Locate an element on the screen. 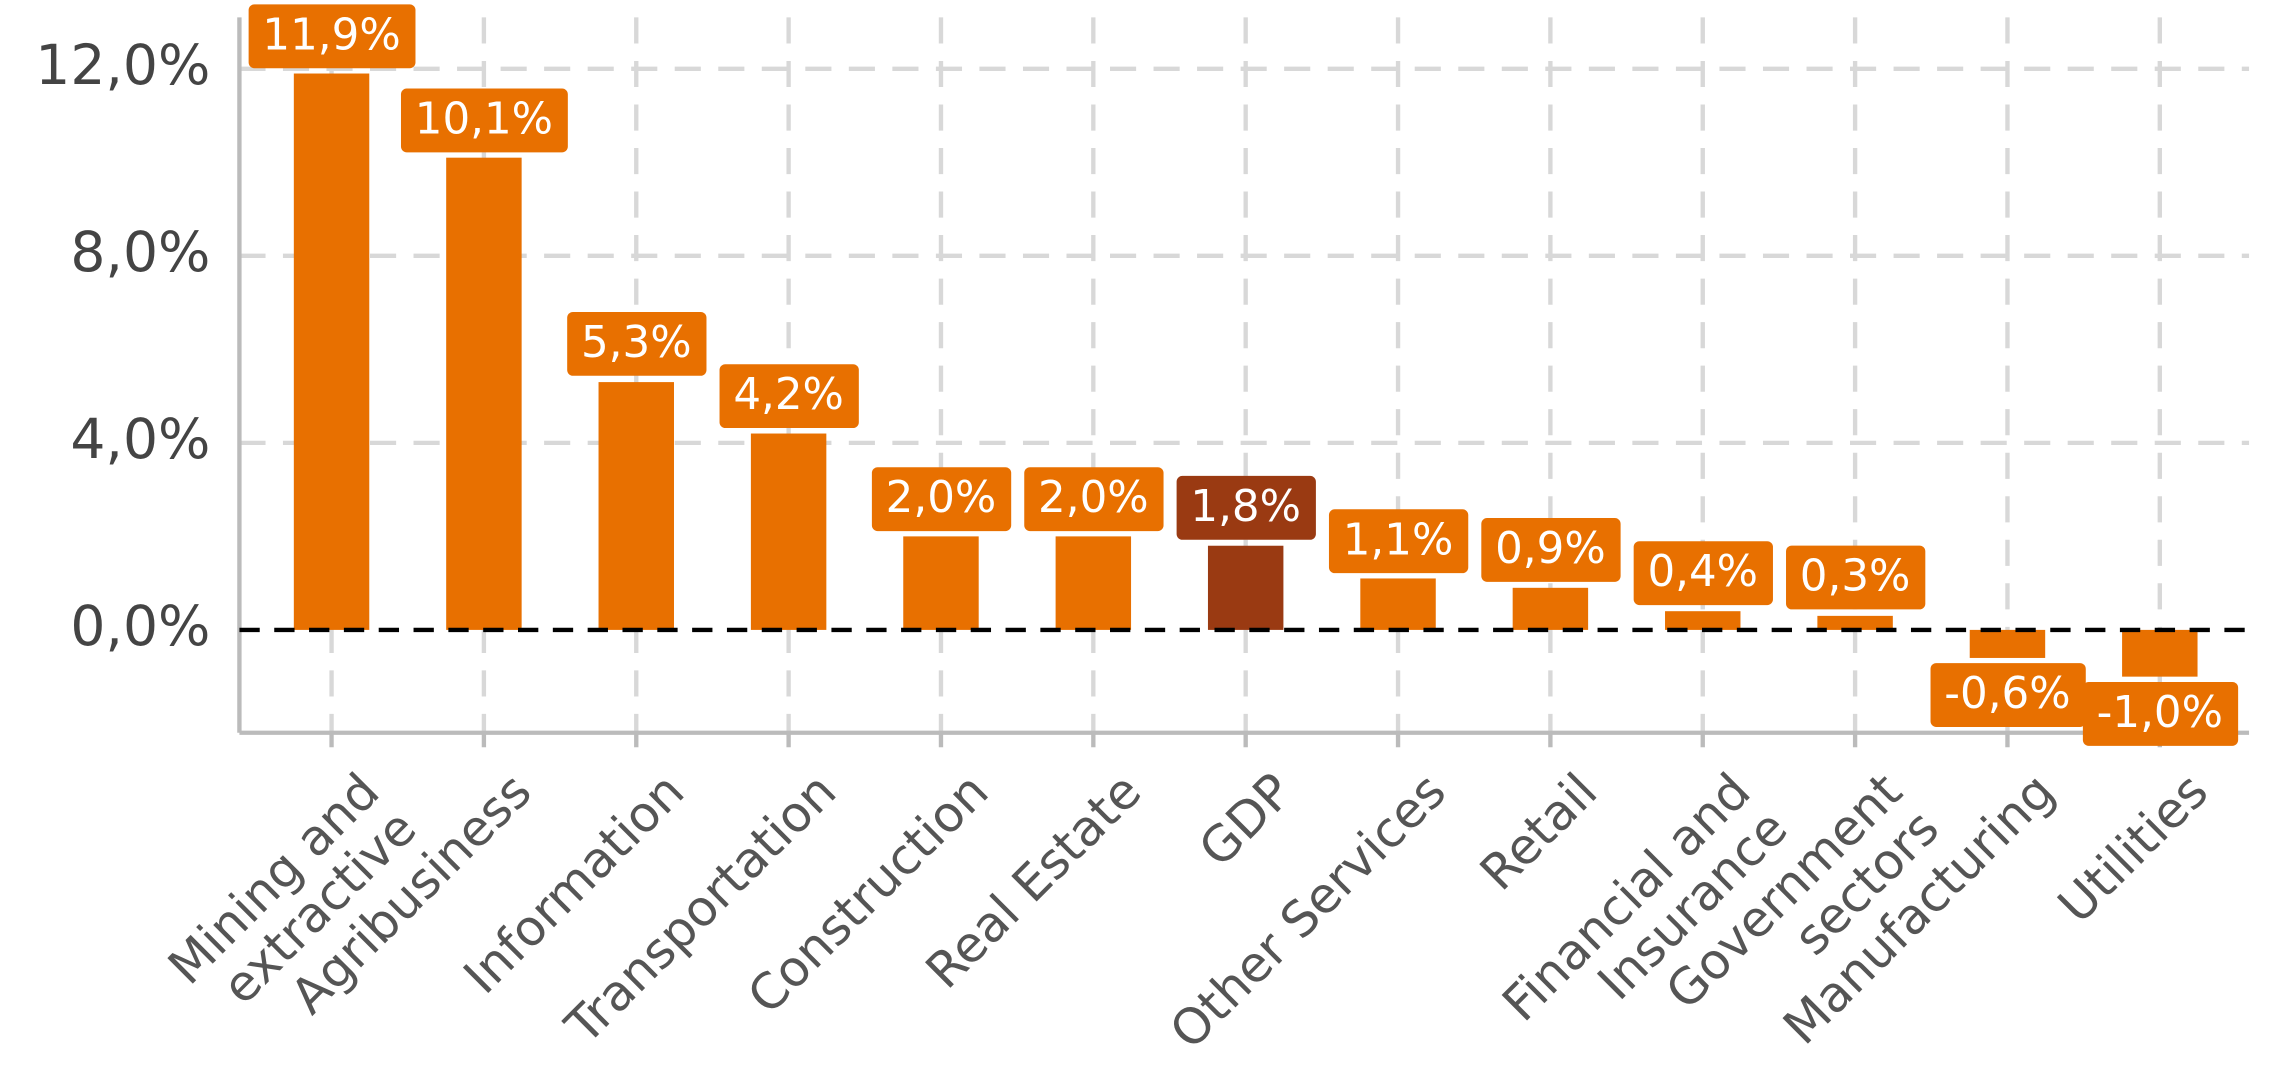 Image resolution: width=2275 pixels, height=1080 pixels. value-label: 5,3% is located at coordinates (636, 344).